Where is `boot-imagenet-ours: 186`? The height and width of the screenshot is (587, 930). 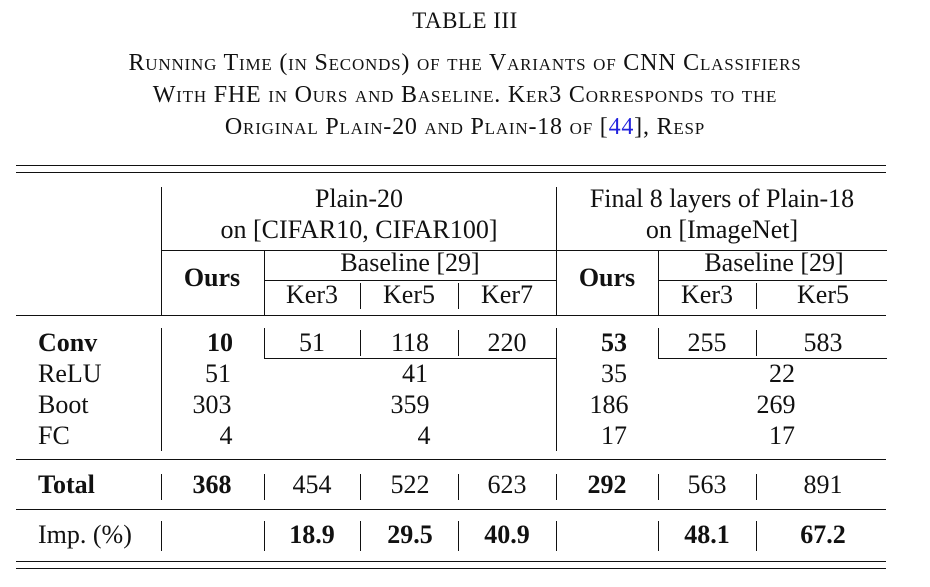 boot-imagenet-ours: 186 is located at coordinates (609, 404).